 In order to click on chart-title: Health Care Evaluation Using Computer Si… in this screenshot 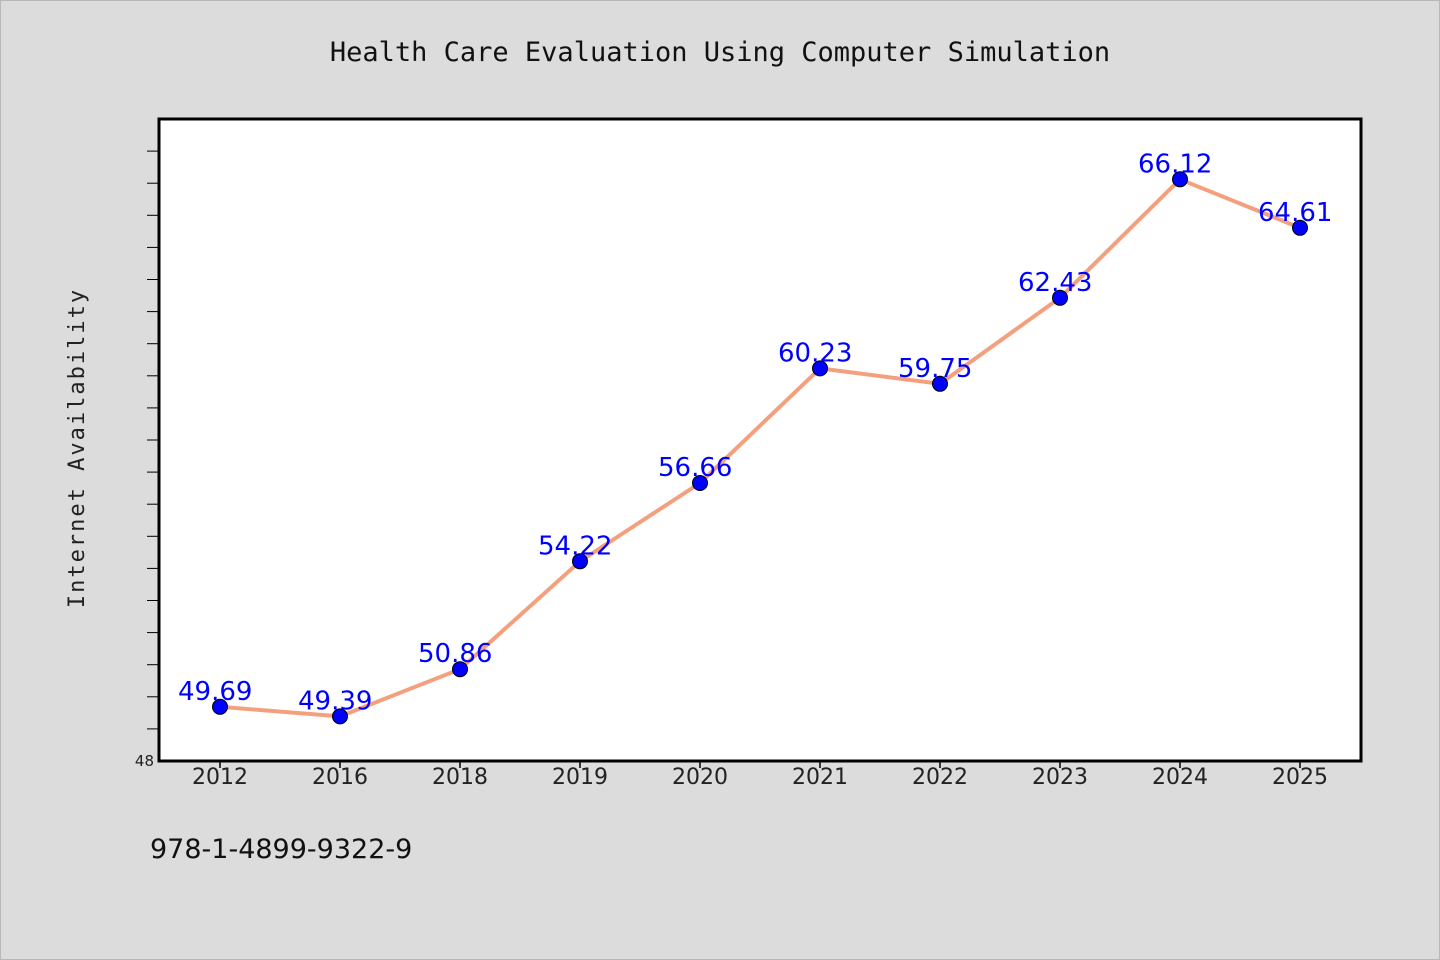, I will do `click(720, 52)`.